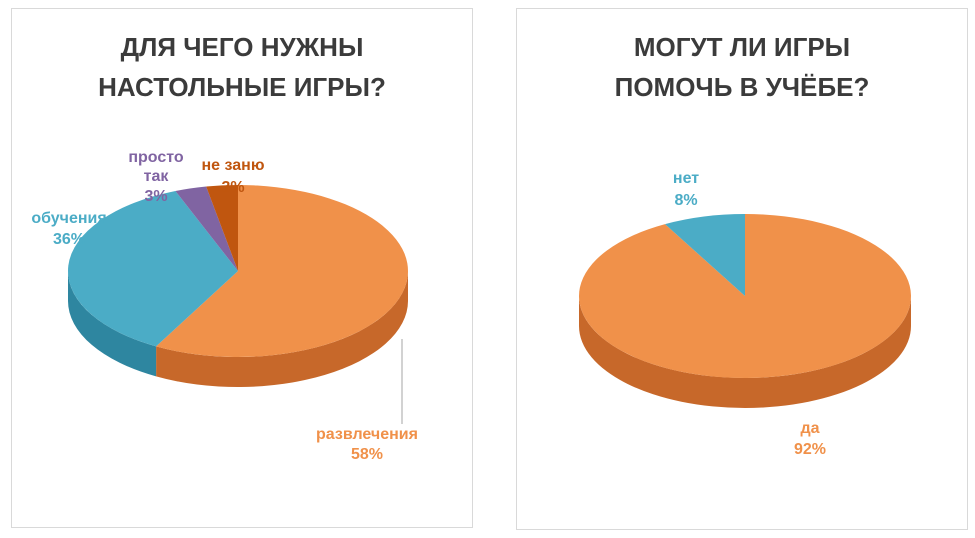 The image size is (975, 538). Describe the element at coordinates (233, 165) in the screenshot. I see `data-label-ne-zanyu-name: не заню` at that location.